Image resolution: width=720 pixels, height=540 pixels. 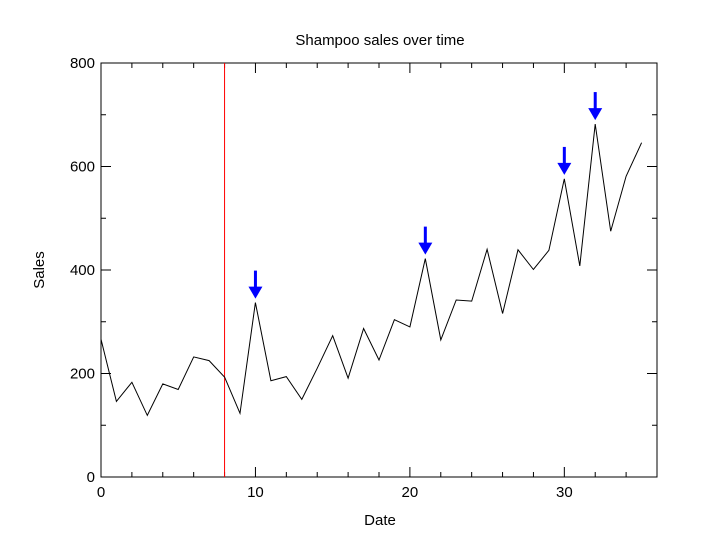 What do you see at coordinates (82, 374) in the screenshot?
I see `y-tick-label: 200` at bounding box center [82, 374].